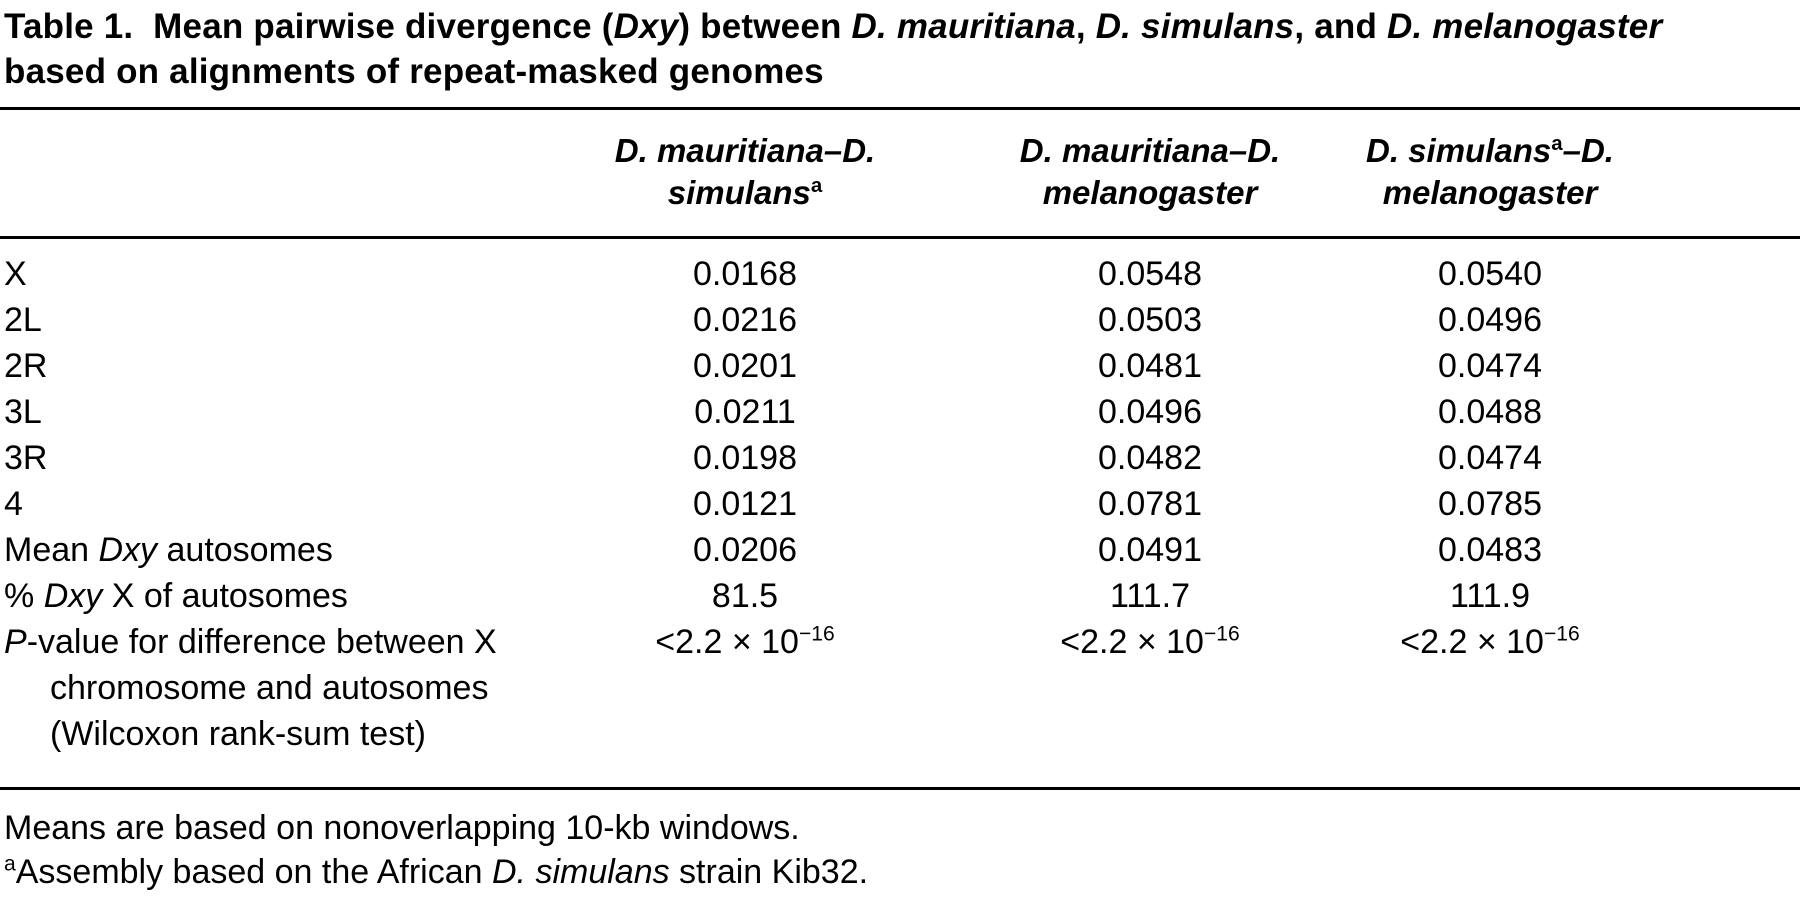 The width and height of the screenshot is (1800, 923). What do you see at coordinates (900, 366) in the screenshot?
I see `table-row-2r: 2R 0.0201 0.0481 0.0474` at bounding box center [900, 366].